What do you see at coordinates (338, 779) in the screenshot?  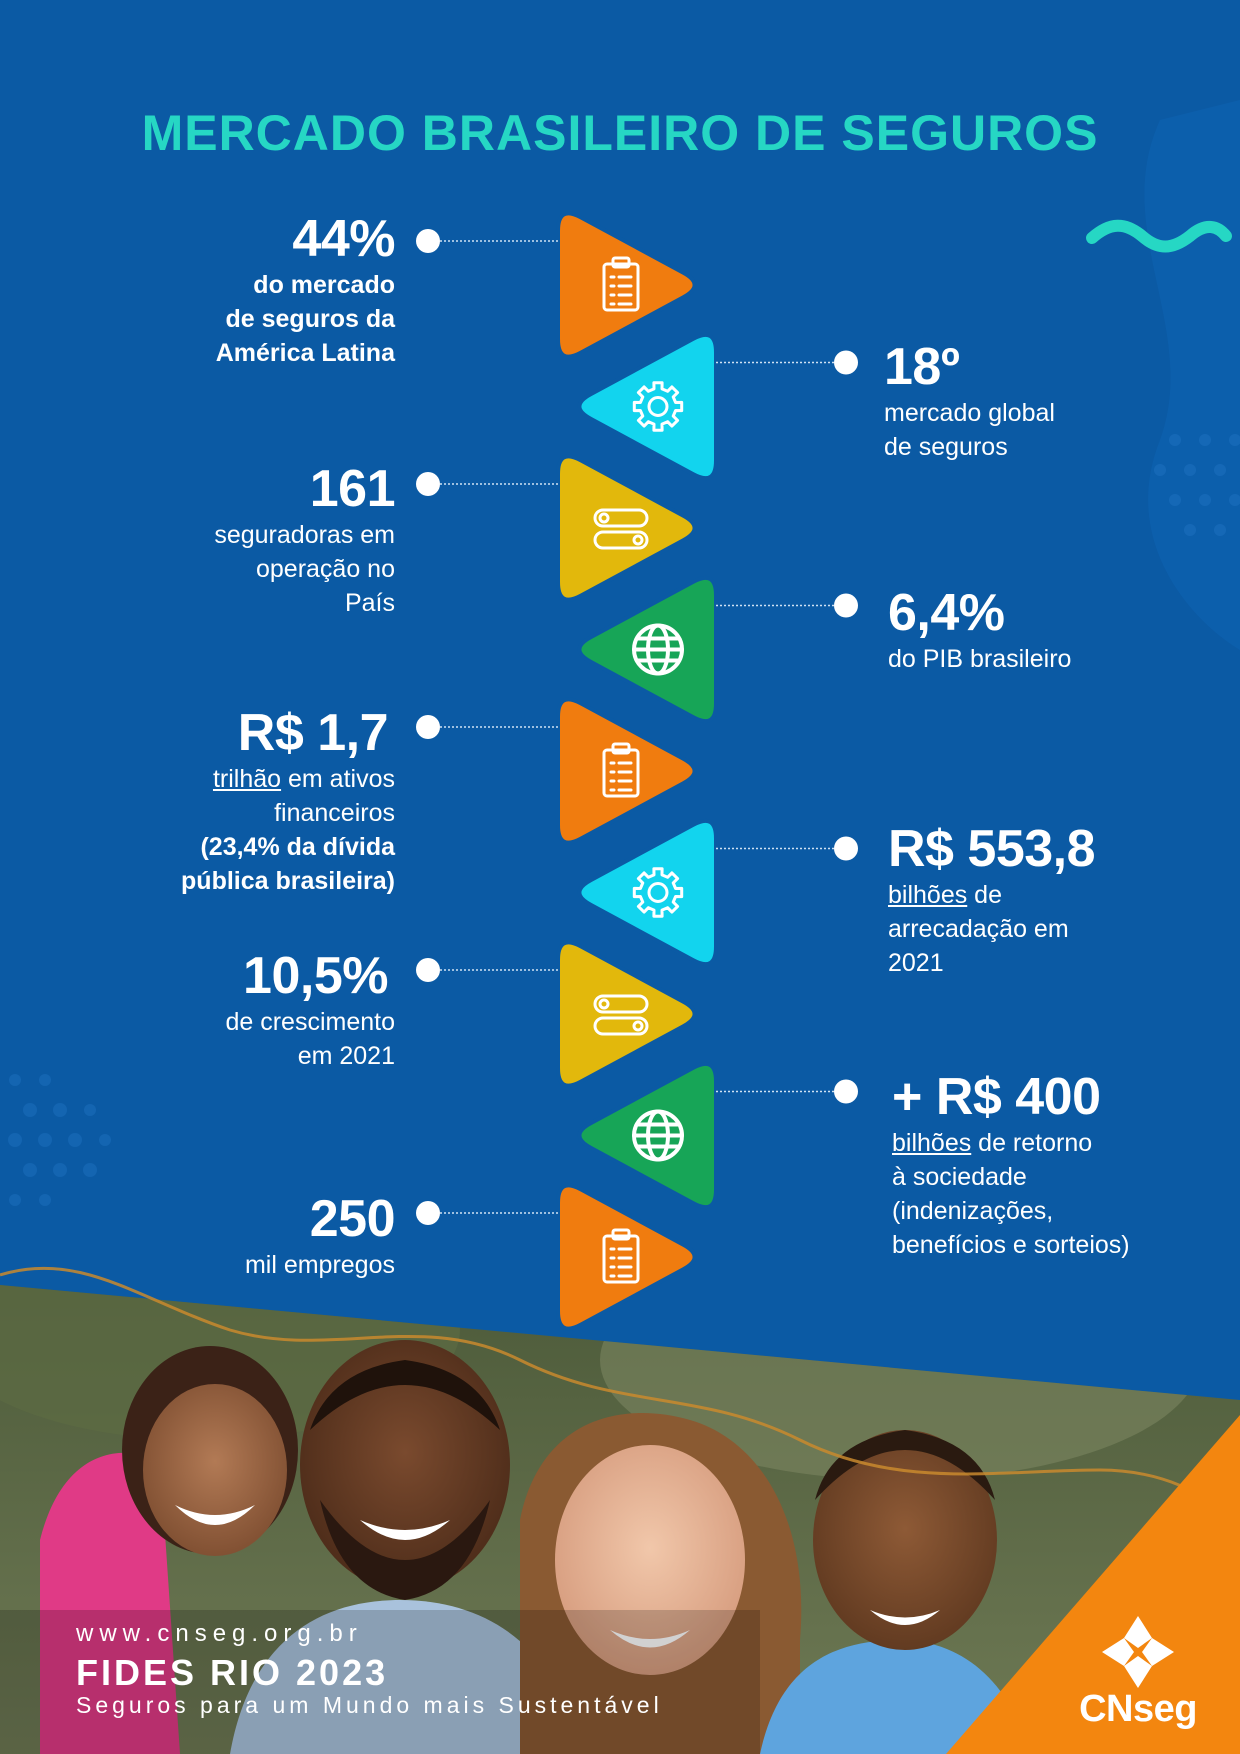 I see `stat-line-rest: em ativos` at bounding box center [338, 779].